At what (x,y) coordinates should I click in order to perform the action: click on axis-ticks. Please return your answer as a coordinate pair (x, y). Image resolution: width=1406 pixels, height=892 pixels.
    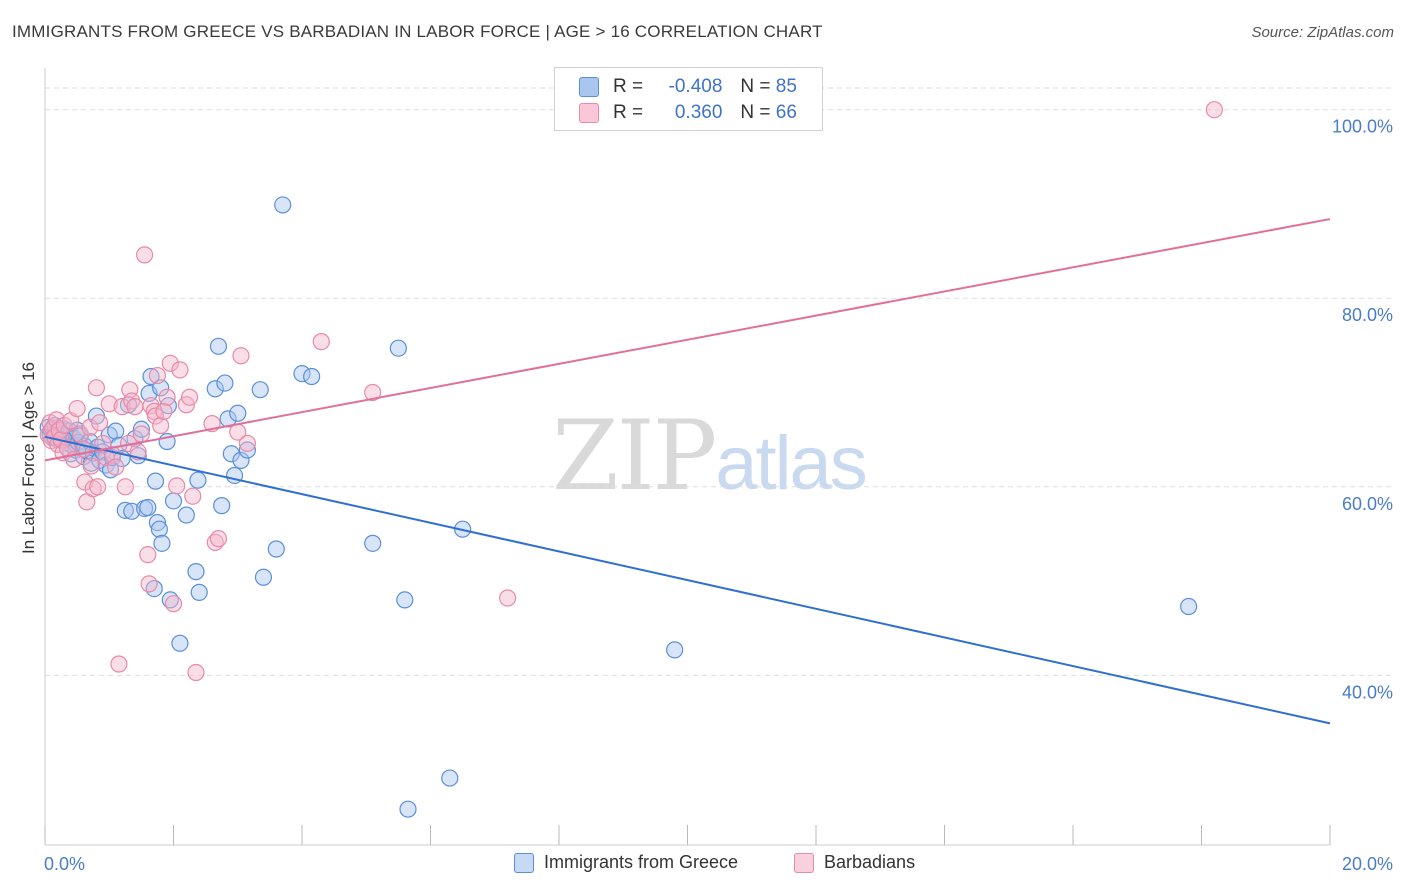
    Looking at the image, I should click on (687, 835).